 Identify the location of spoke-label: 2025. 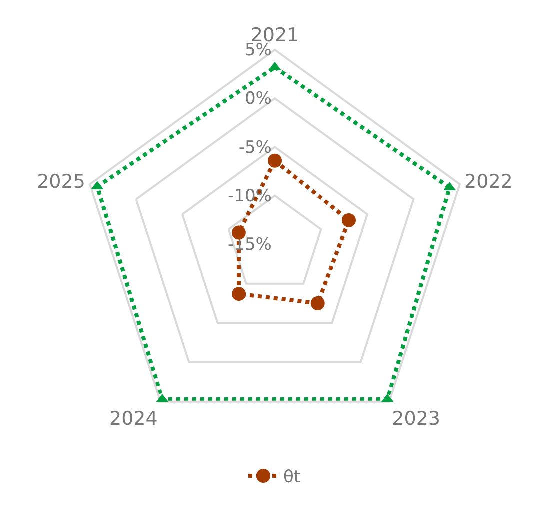
(61, 182).